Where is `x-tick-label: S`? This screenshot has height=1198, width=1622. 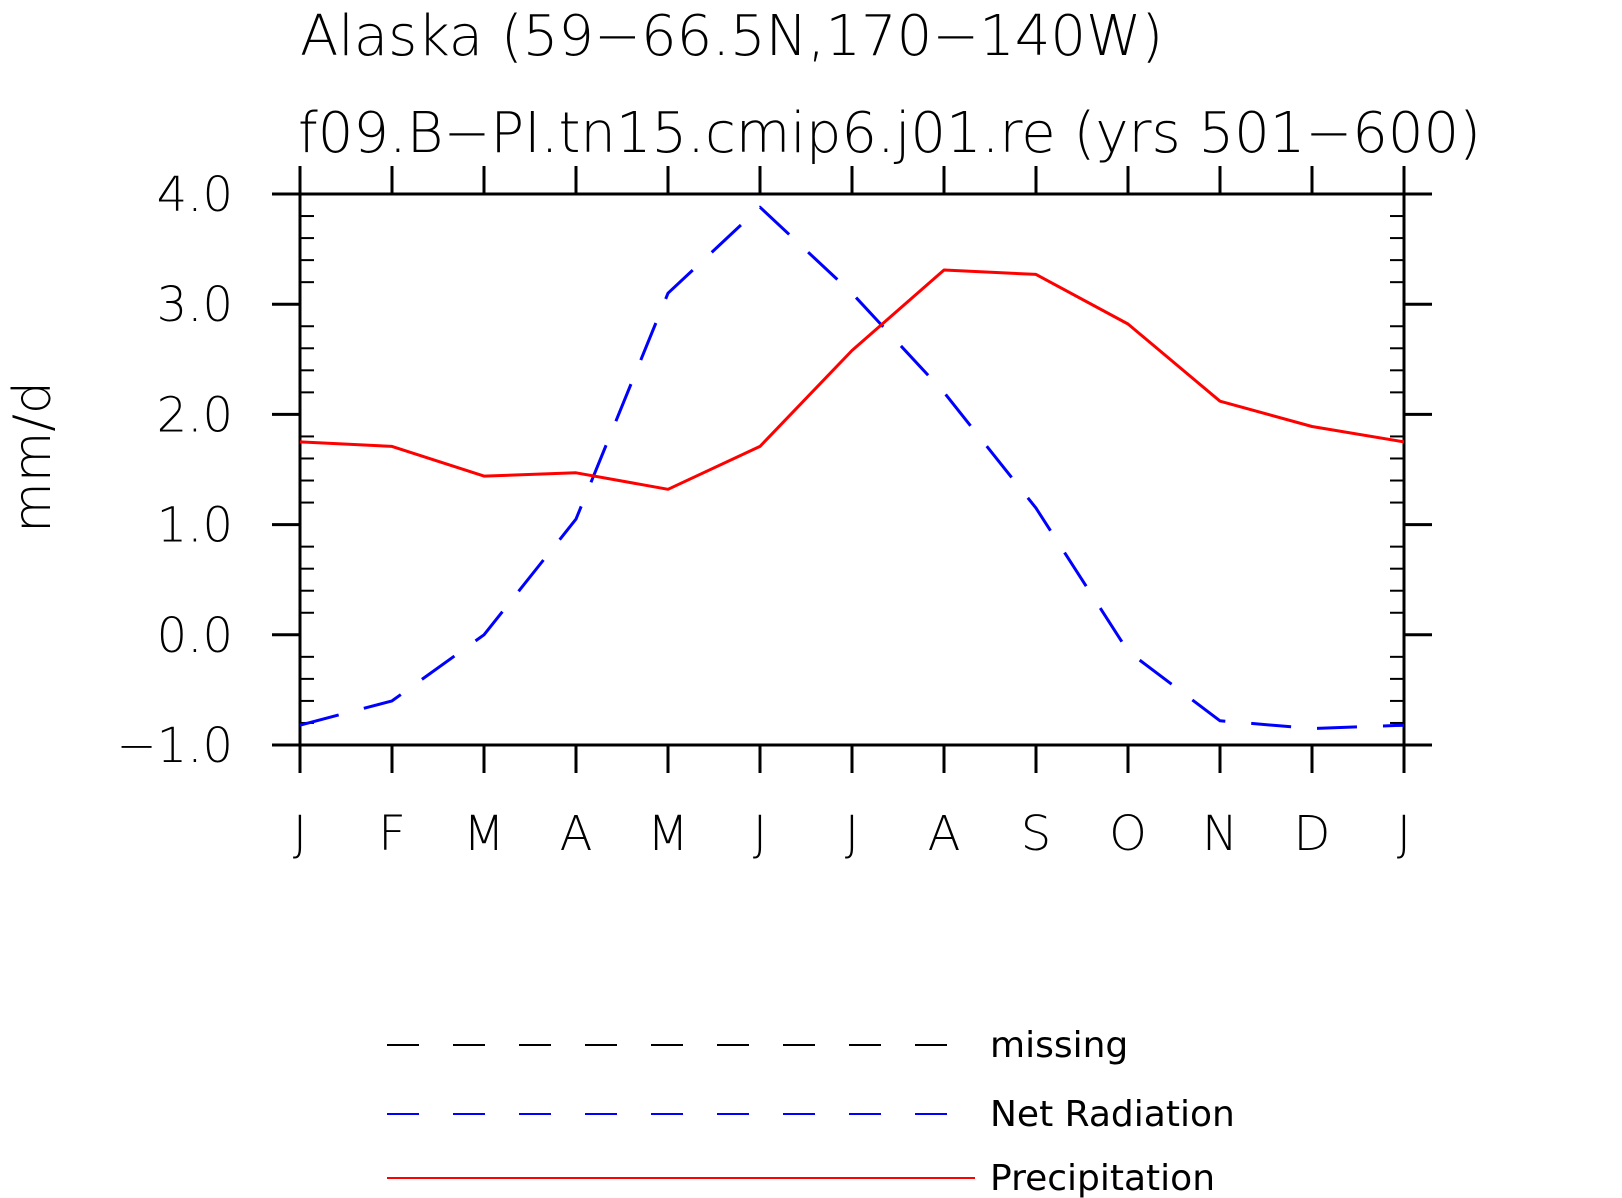
x-tick-label: S is located at coordinates (1036, 834).